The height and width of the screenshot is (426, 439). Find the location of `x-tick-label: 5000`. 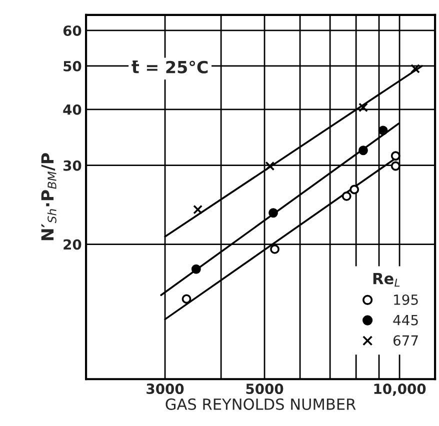

x-tick-label: 5000 is located at coordinates (265, 389).